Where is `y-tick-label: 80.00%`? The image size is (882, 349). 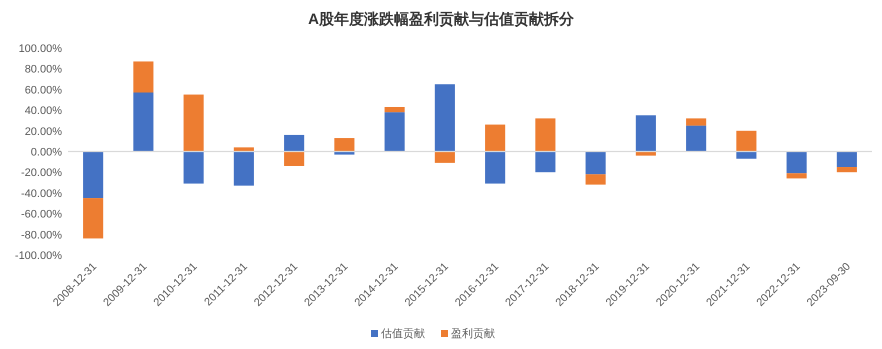 y-tick-label: 80.00% is located at coordinates (43, 70).